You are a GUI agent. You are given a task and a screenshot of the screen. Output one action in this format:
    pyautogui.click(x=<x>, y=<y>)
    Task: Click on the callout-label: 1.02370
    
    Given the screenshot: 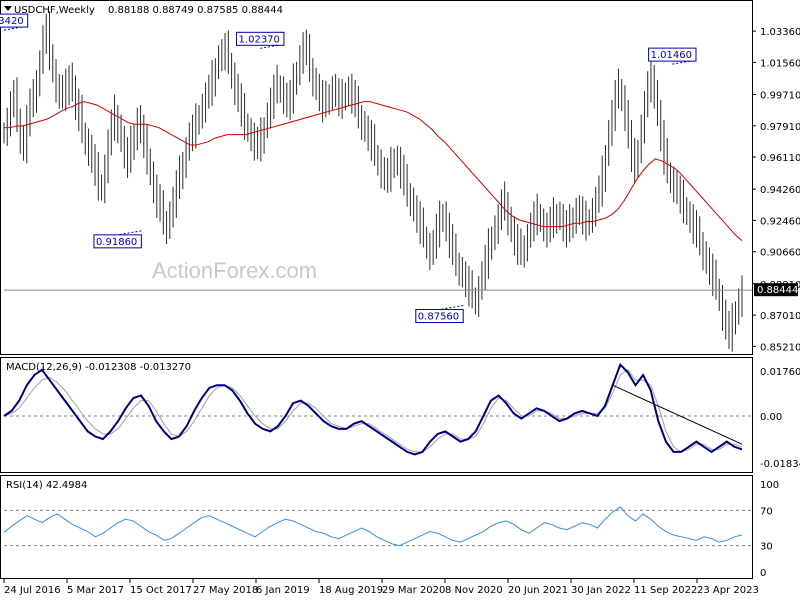 What is the action you would take?
    pyautogui.click(x=259, y=39)
    